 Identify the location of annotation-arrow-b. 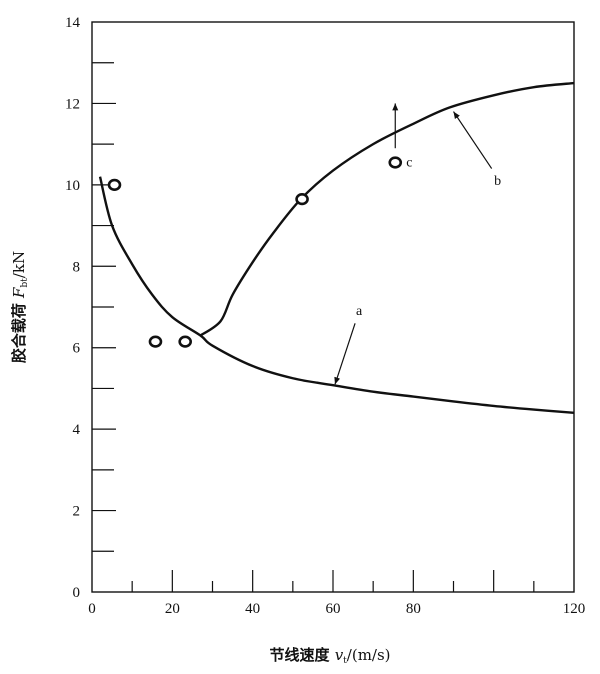
(473, 140).